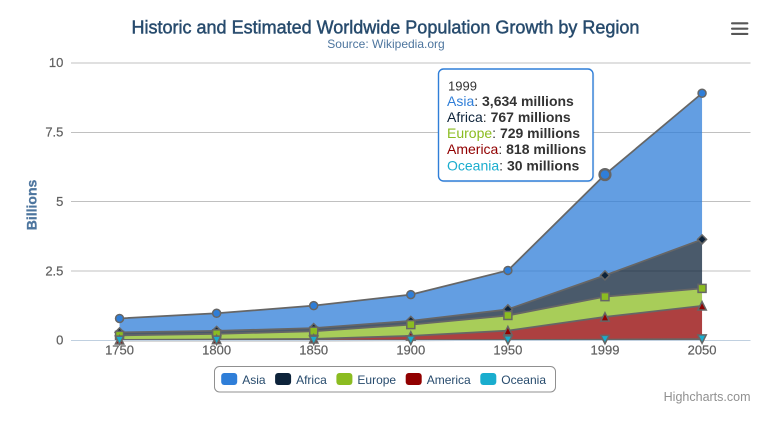 This screenshot has width=769, height=421. What do you see at coordinates (513, 165) in the screenshot?
I see `svg-text: Oceania: 30 millions` at bounding box center [513, 165].